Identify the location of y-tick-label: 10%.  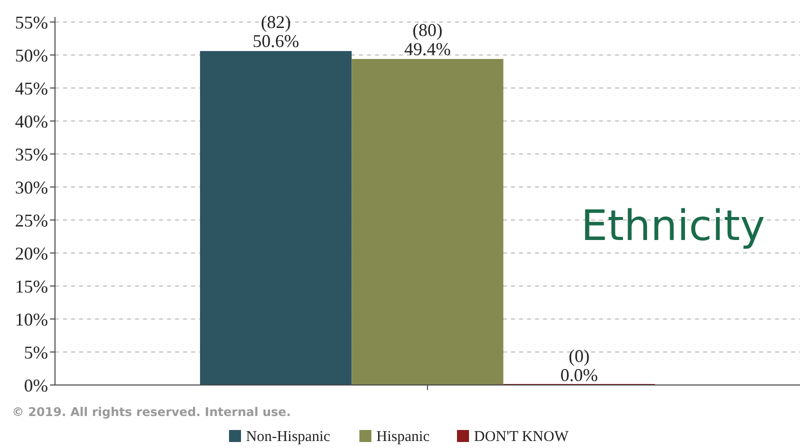
(31, 319).